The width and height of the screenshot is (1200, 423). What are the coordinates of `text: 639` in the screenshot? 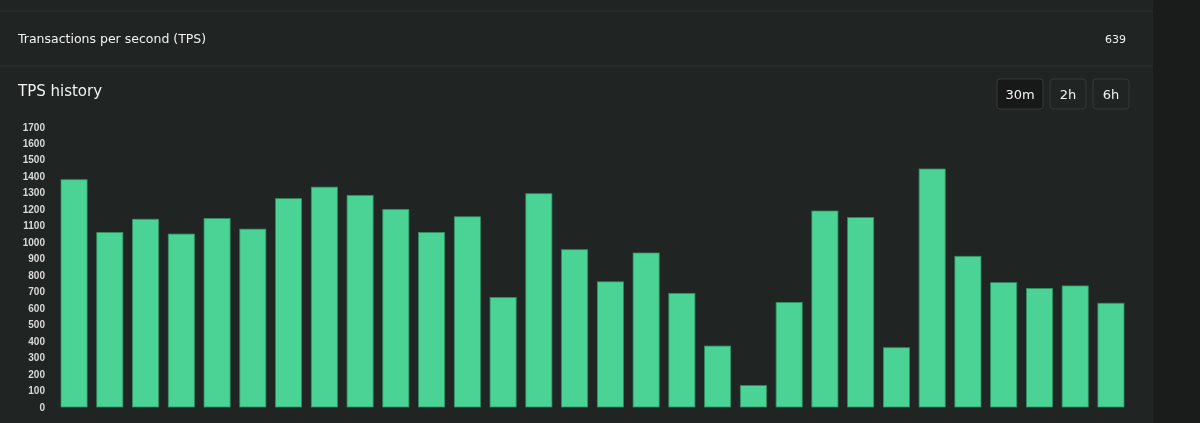 It's located at (1115, 39).